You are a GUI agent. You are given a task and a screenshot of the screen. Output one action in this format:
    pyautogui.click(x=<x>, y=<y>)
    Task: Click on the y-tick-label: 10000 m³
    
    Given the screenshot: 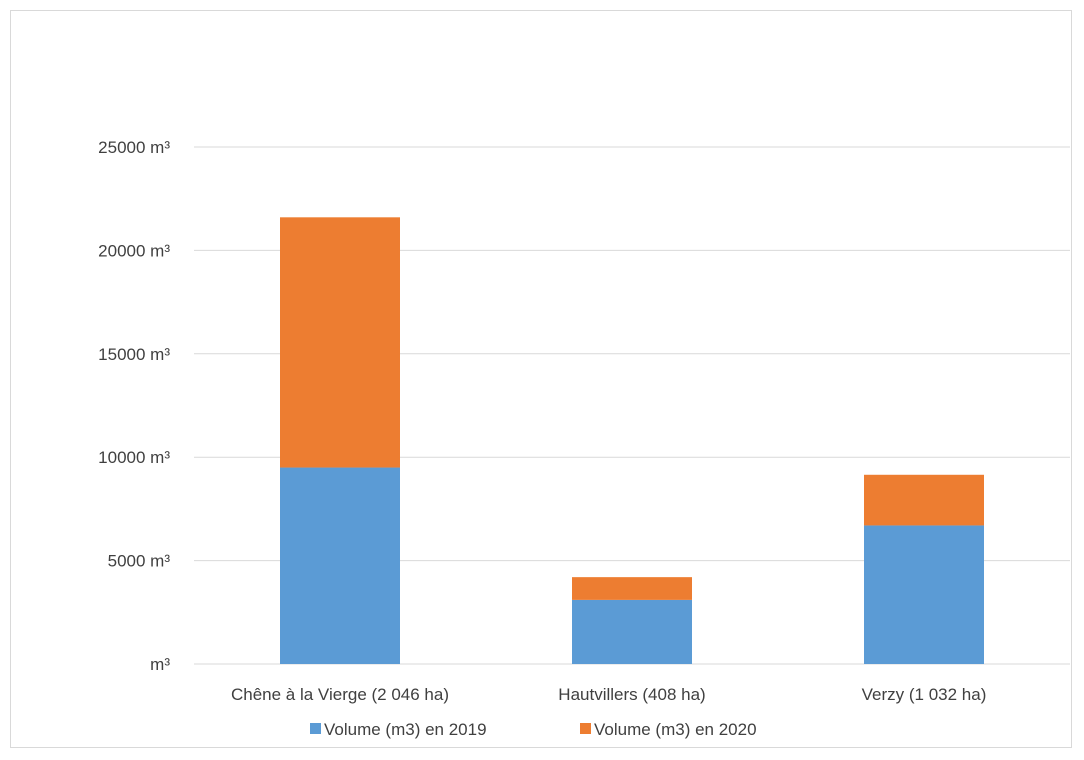 What is the action you would take?
    pyautogui.click(x=134, y=457)
    